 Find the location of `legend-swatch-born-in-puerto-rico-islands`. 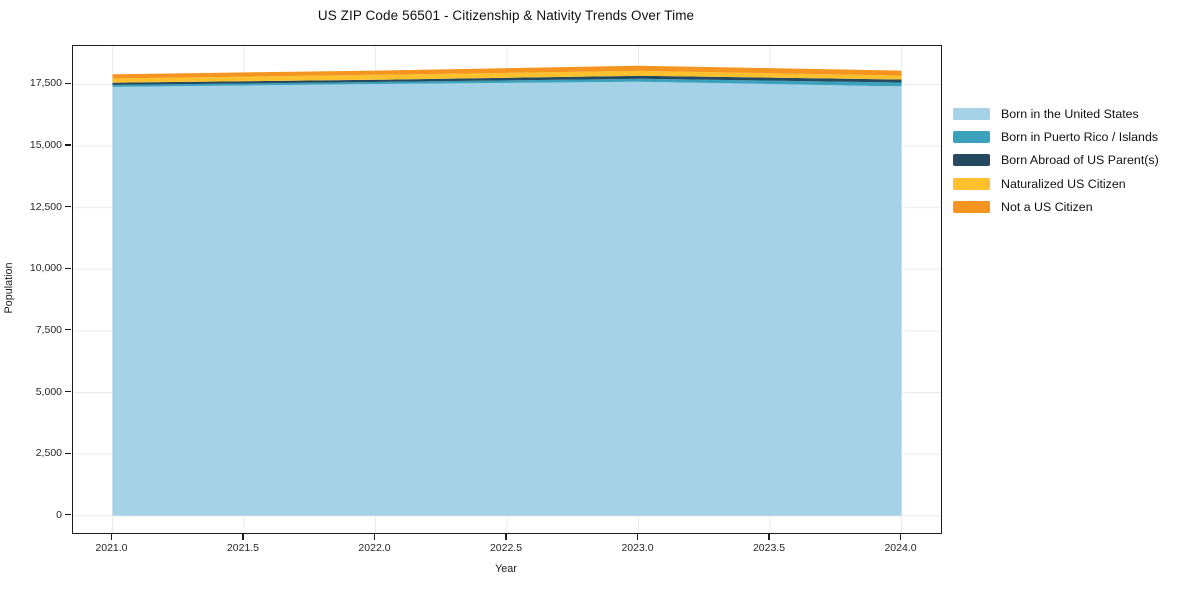

legend-swatch-born-in-puerto-rico-islands is located at coordinates (971, 136).